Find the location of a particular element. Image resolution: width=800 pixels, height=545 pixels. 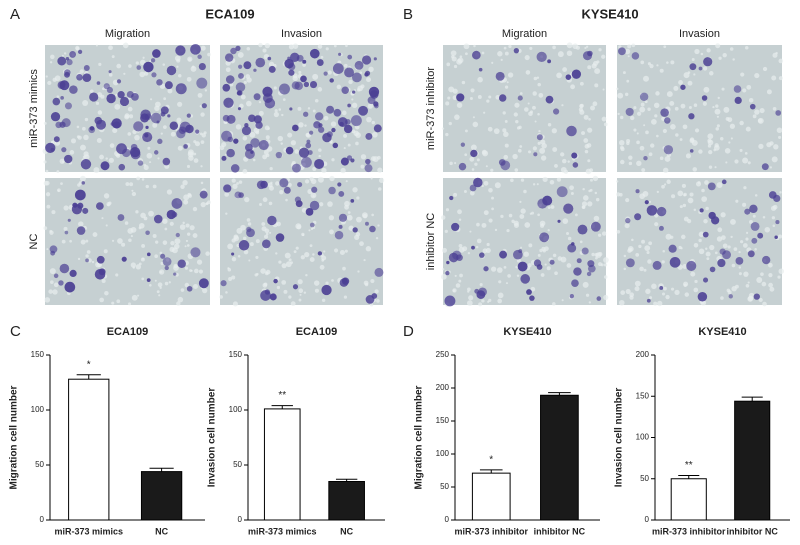

significance-mark: * is located at coordinates (491, 459).